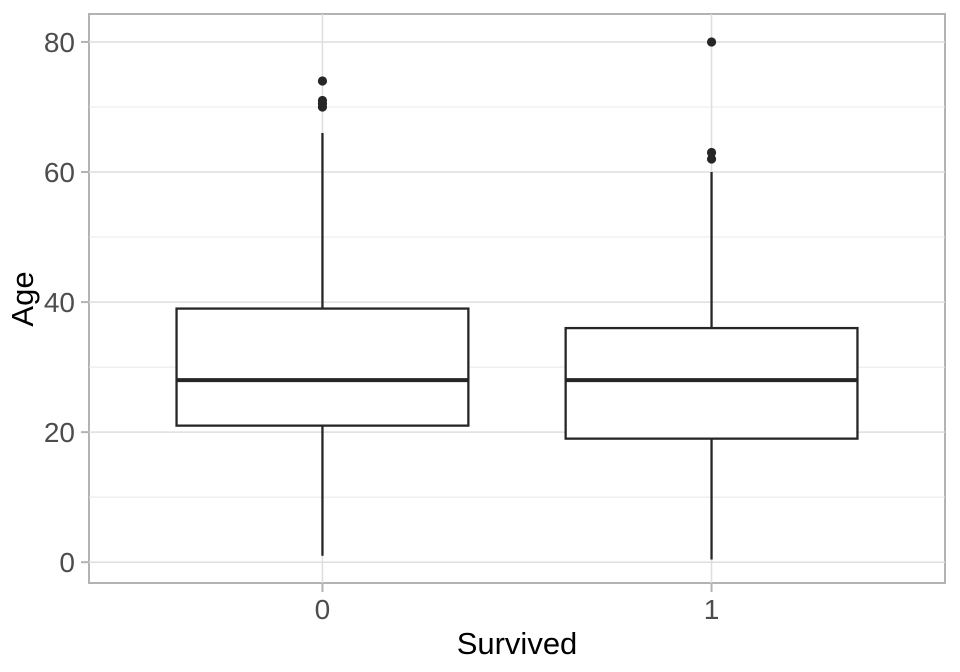 The width and height of the screenshot is (960, 672). Describe the element at coordinates (67, 562) in the screenshot. I see `y-tick-label: 0` at that location.